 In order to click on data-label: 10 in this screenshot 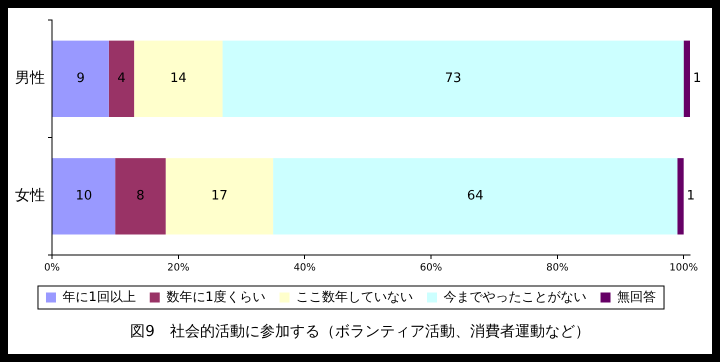, I will do `click(84, 196)`.